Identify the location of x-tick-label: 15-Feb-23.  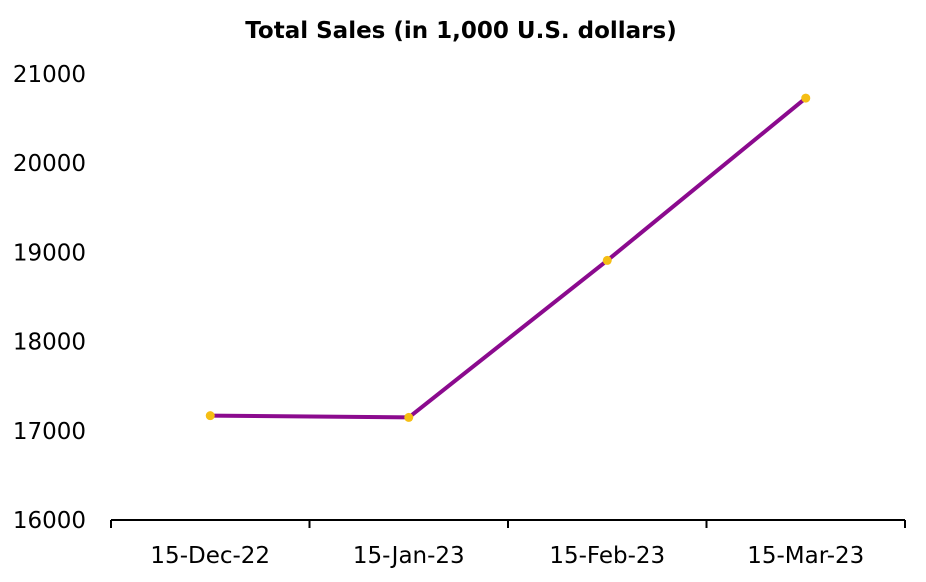
(607, 556).